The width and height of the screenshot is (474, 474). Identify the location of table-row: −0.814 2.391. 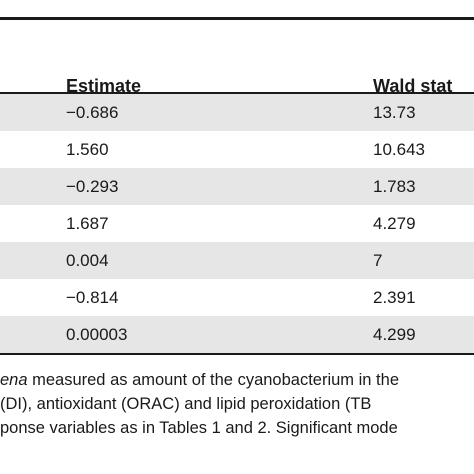
(237, 297).